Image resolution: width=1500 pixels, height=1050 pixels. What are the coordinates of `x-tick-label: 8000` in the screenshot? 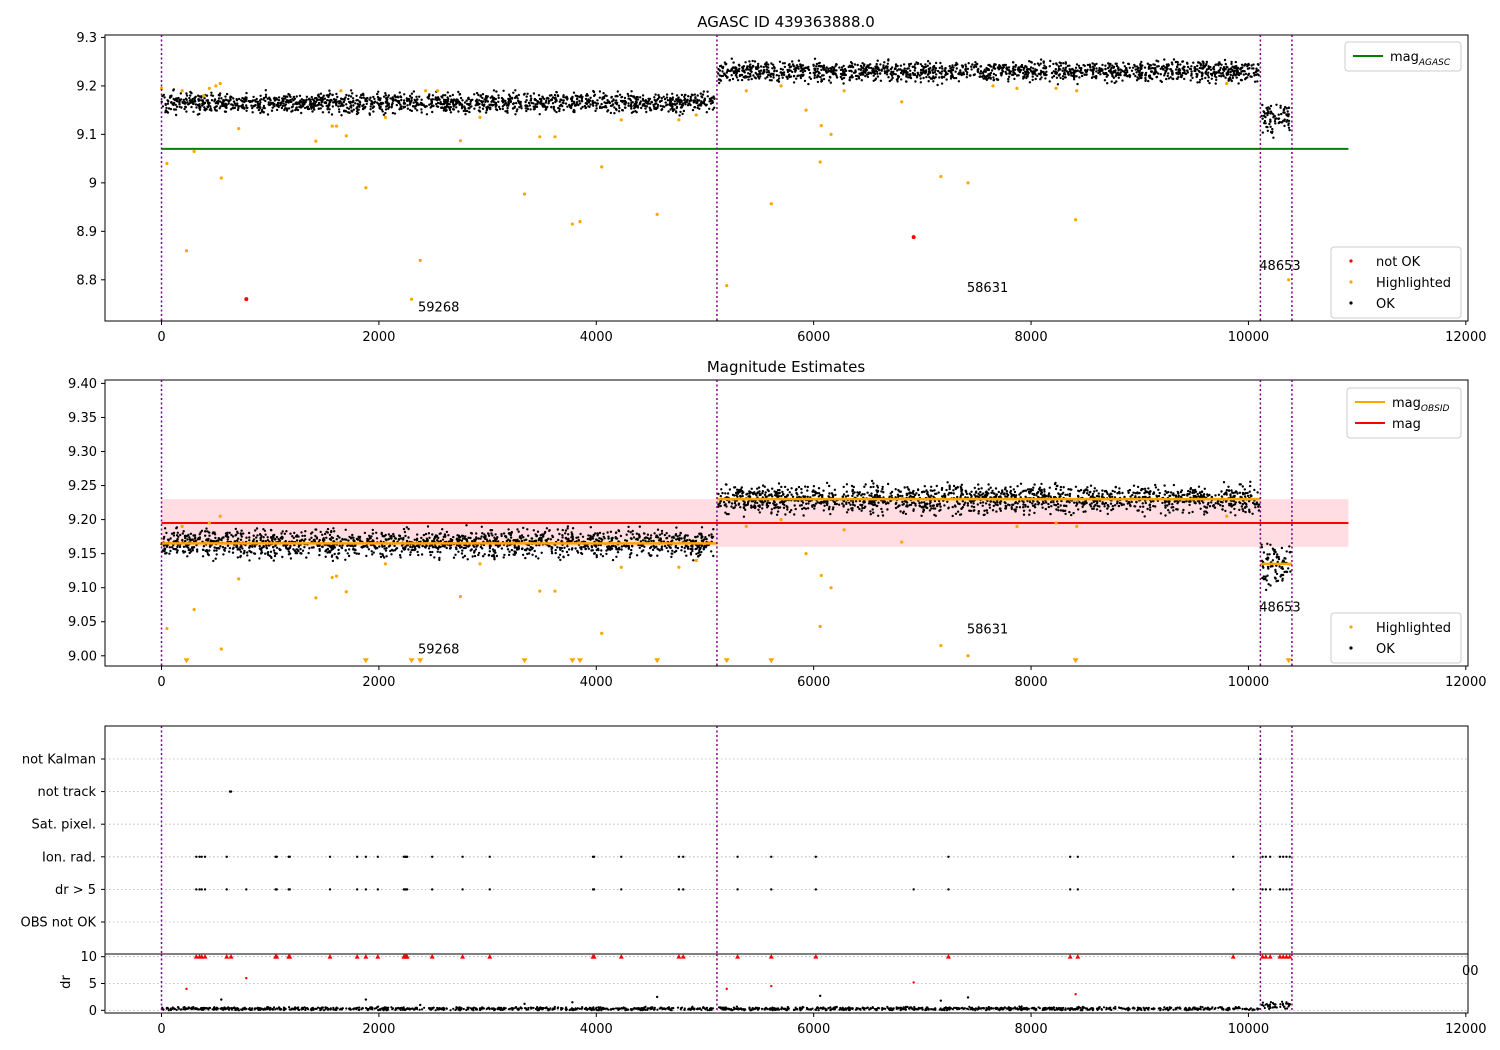 It's located at (1031, 682).